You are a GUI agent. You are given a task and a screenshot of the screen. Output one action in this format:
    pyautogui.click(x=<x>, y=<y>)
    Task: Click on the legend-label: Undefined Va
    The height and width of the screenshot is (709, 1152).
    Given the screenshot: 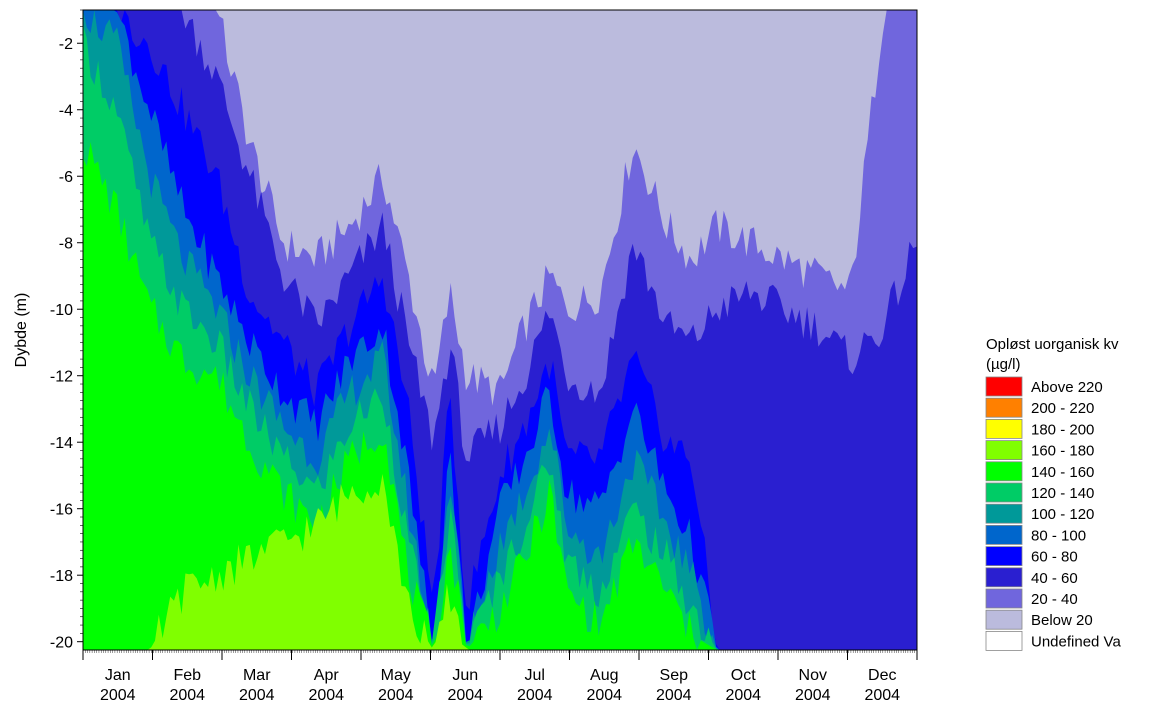 What is the action you would take?
    pyautogui.click(x=1076, y=641)
    